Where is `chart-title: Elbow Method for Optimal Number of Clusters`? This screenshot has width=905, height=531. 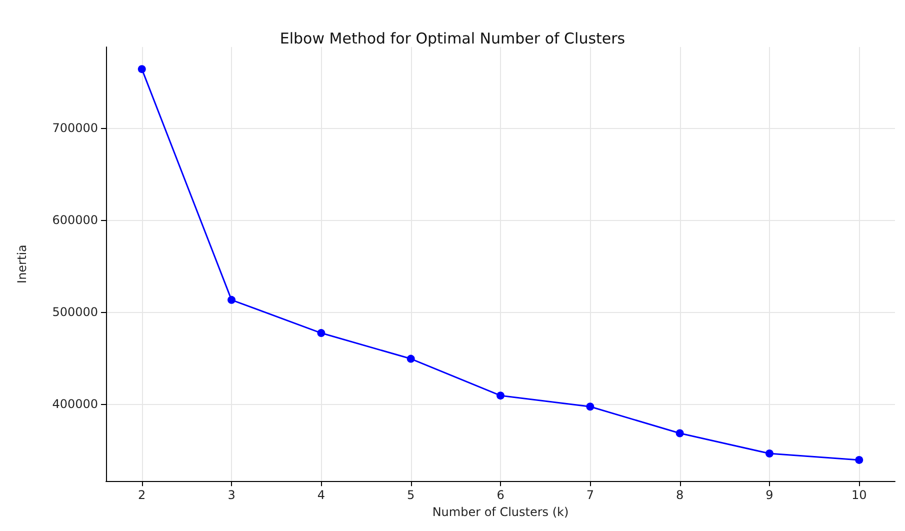 chart-title: Elbow Method for Optimal Number of Clusters is located at coordinates (453, 39).